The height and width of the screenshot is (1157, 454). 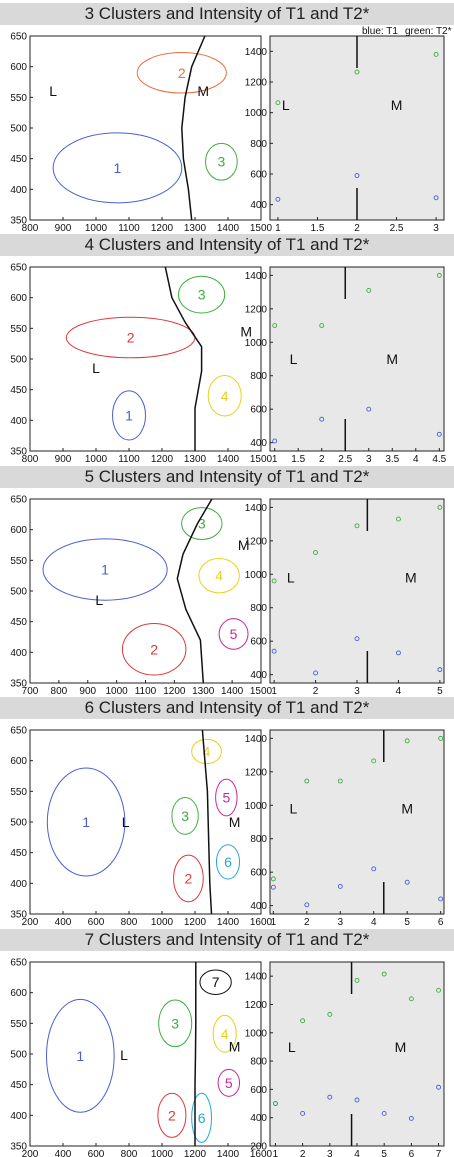 I want to click on cluster-plot-area, so click(x=145, y=128).